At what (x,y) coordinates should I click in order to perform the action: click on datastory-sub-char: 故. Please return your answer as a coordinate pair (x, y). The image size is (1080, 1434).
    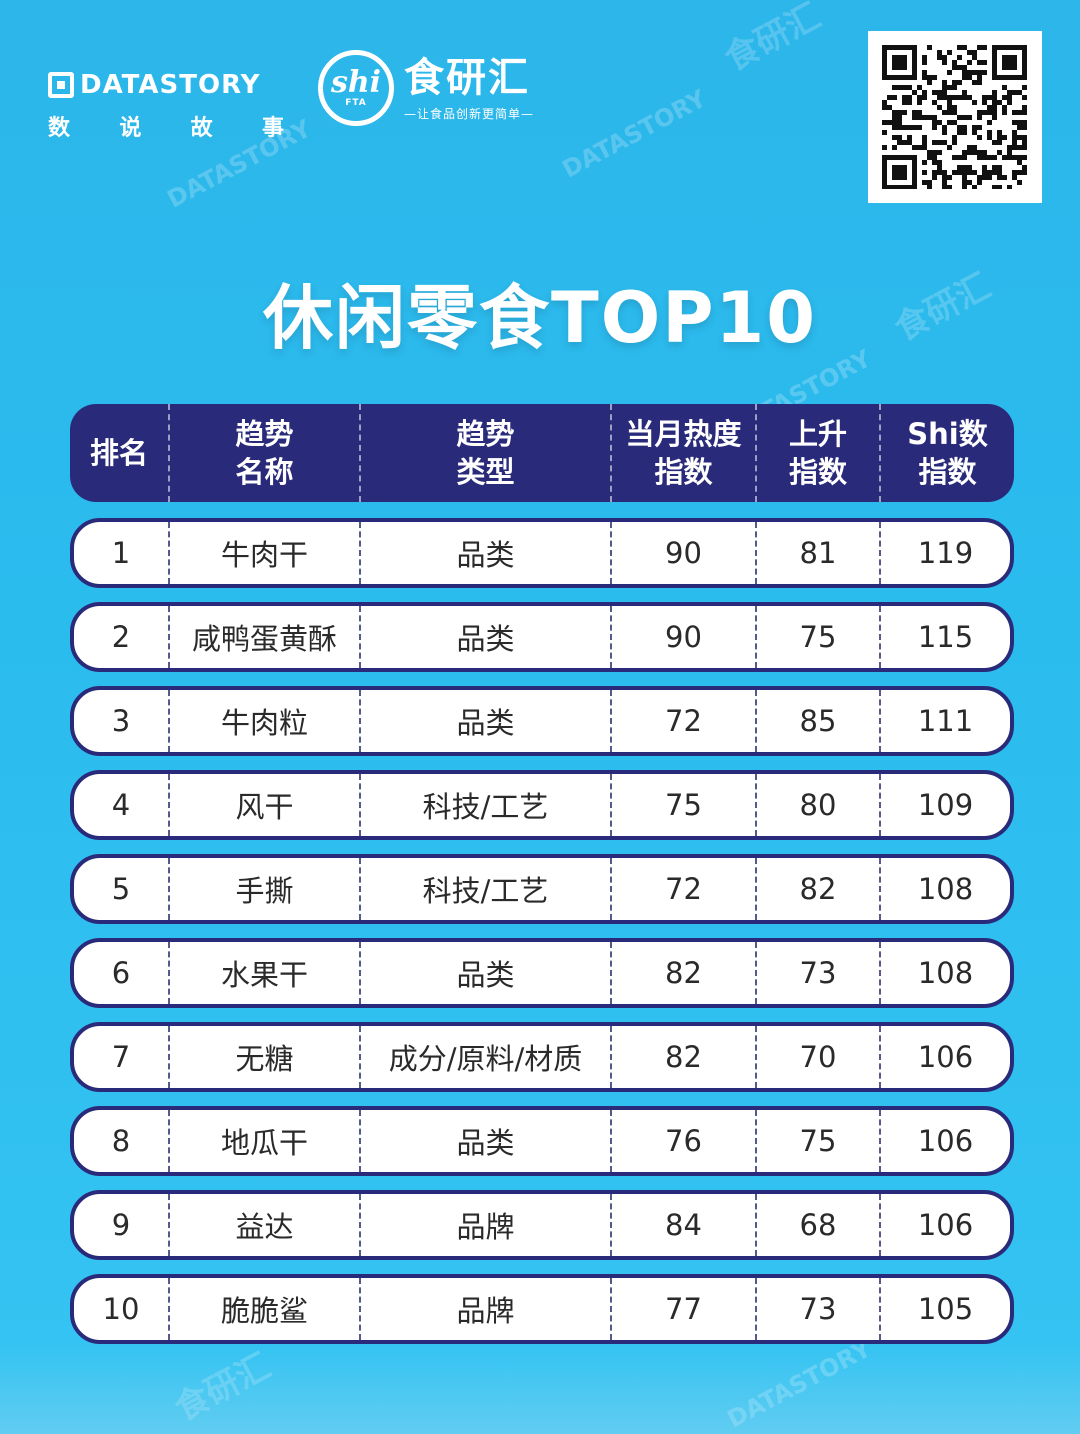
    Looking at the image, I should click on (201, 128).